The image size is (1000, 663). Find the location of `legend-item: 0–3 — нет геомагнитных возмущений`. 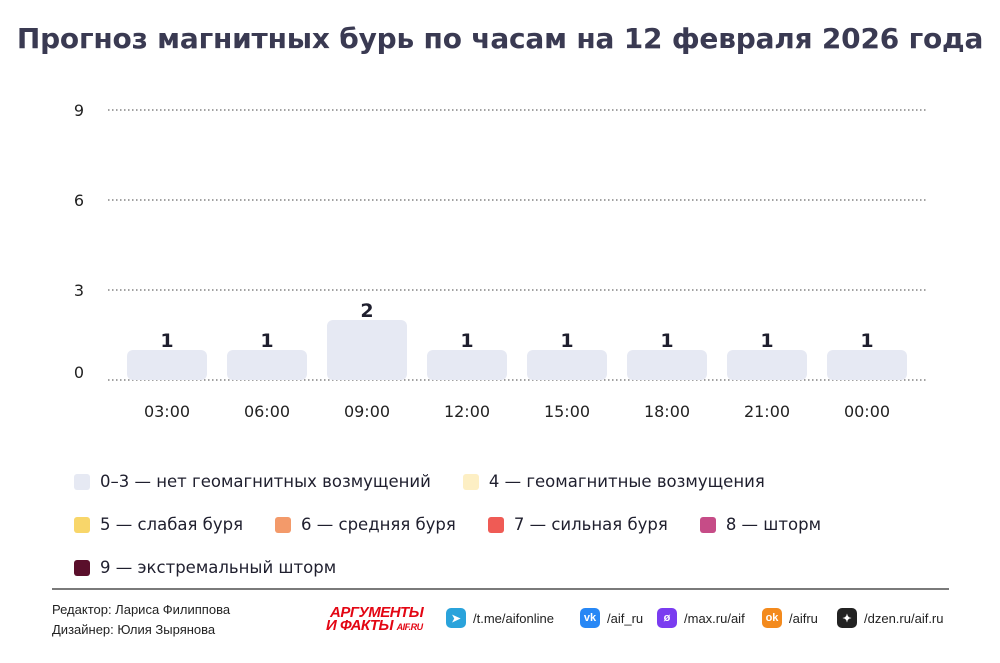

legend-item: 0–3 — нет геомагнитных возмущений is located at coordinates (252, 481).